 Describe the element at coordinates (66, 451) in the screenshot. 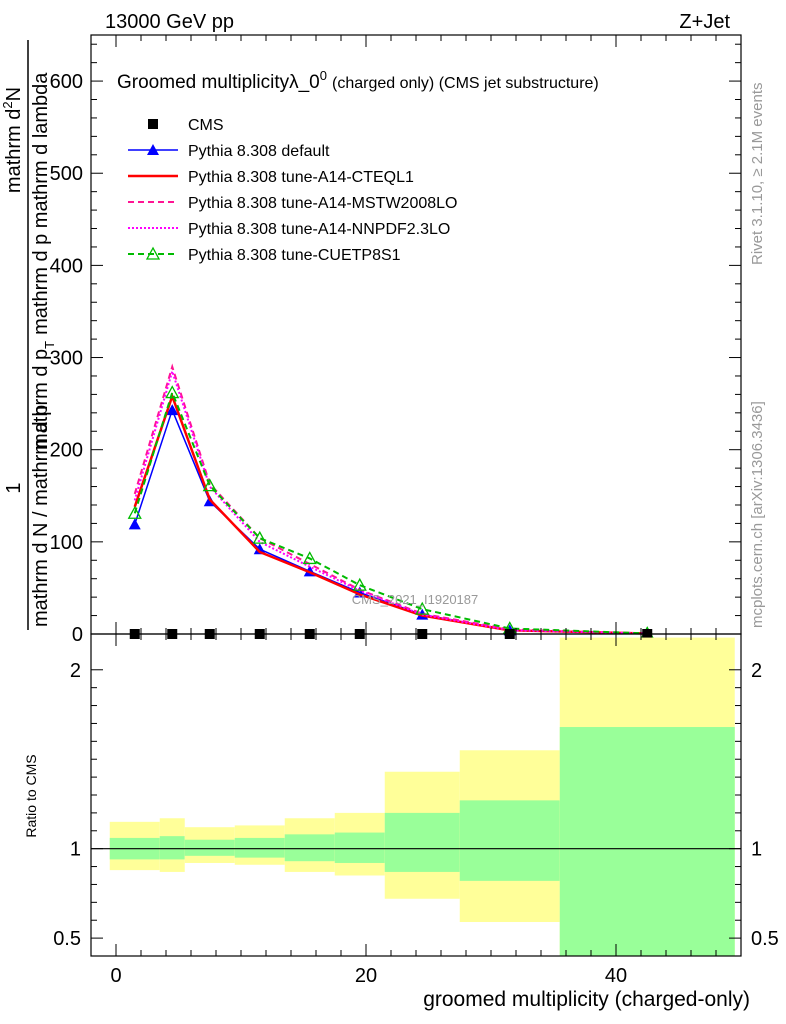

I see `y-tick-label: 200` at that location.